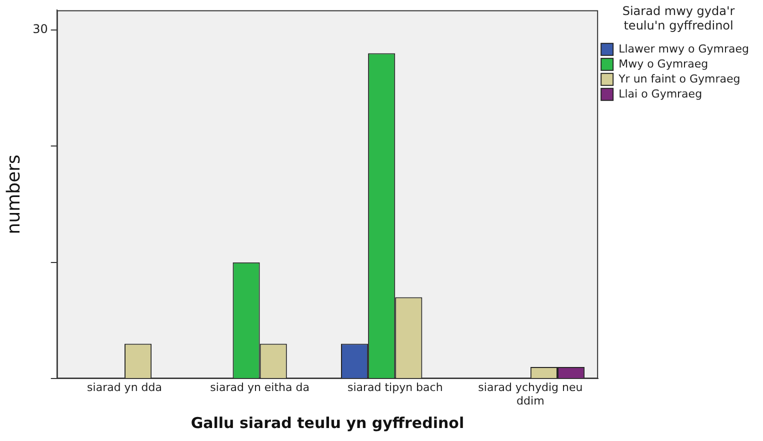  Describe the element at coordinates (327, 423) in the screenshot. I see `x-axis-title: Gallu siarad teulu yn gyffredinol` at that location.